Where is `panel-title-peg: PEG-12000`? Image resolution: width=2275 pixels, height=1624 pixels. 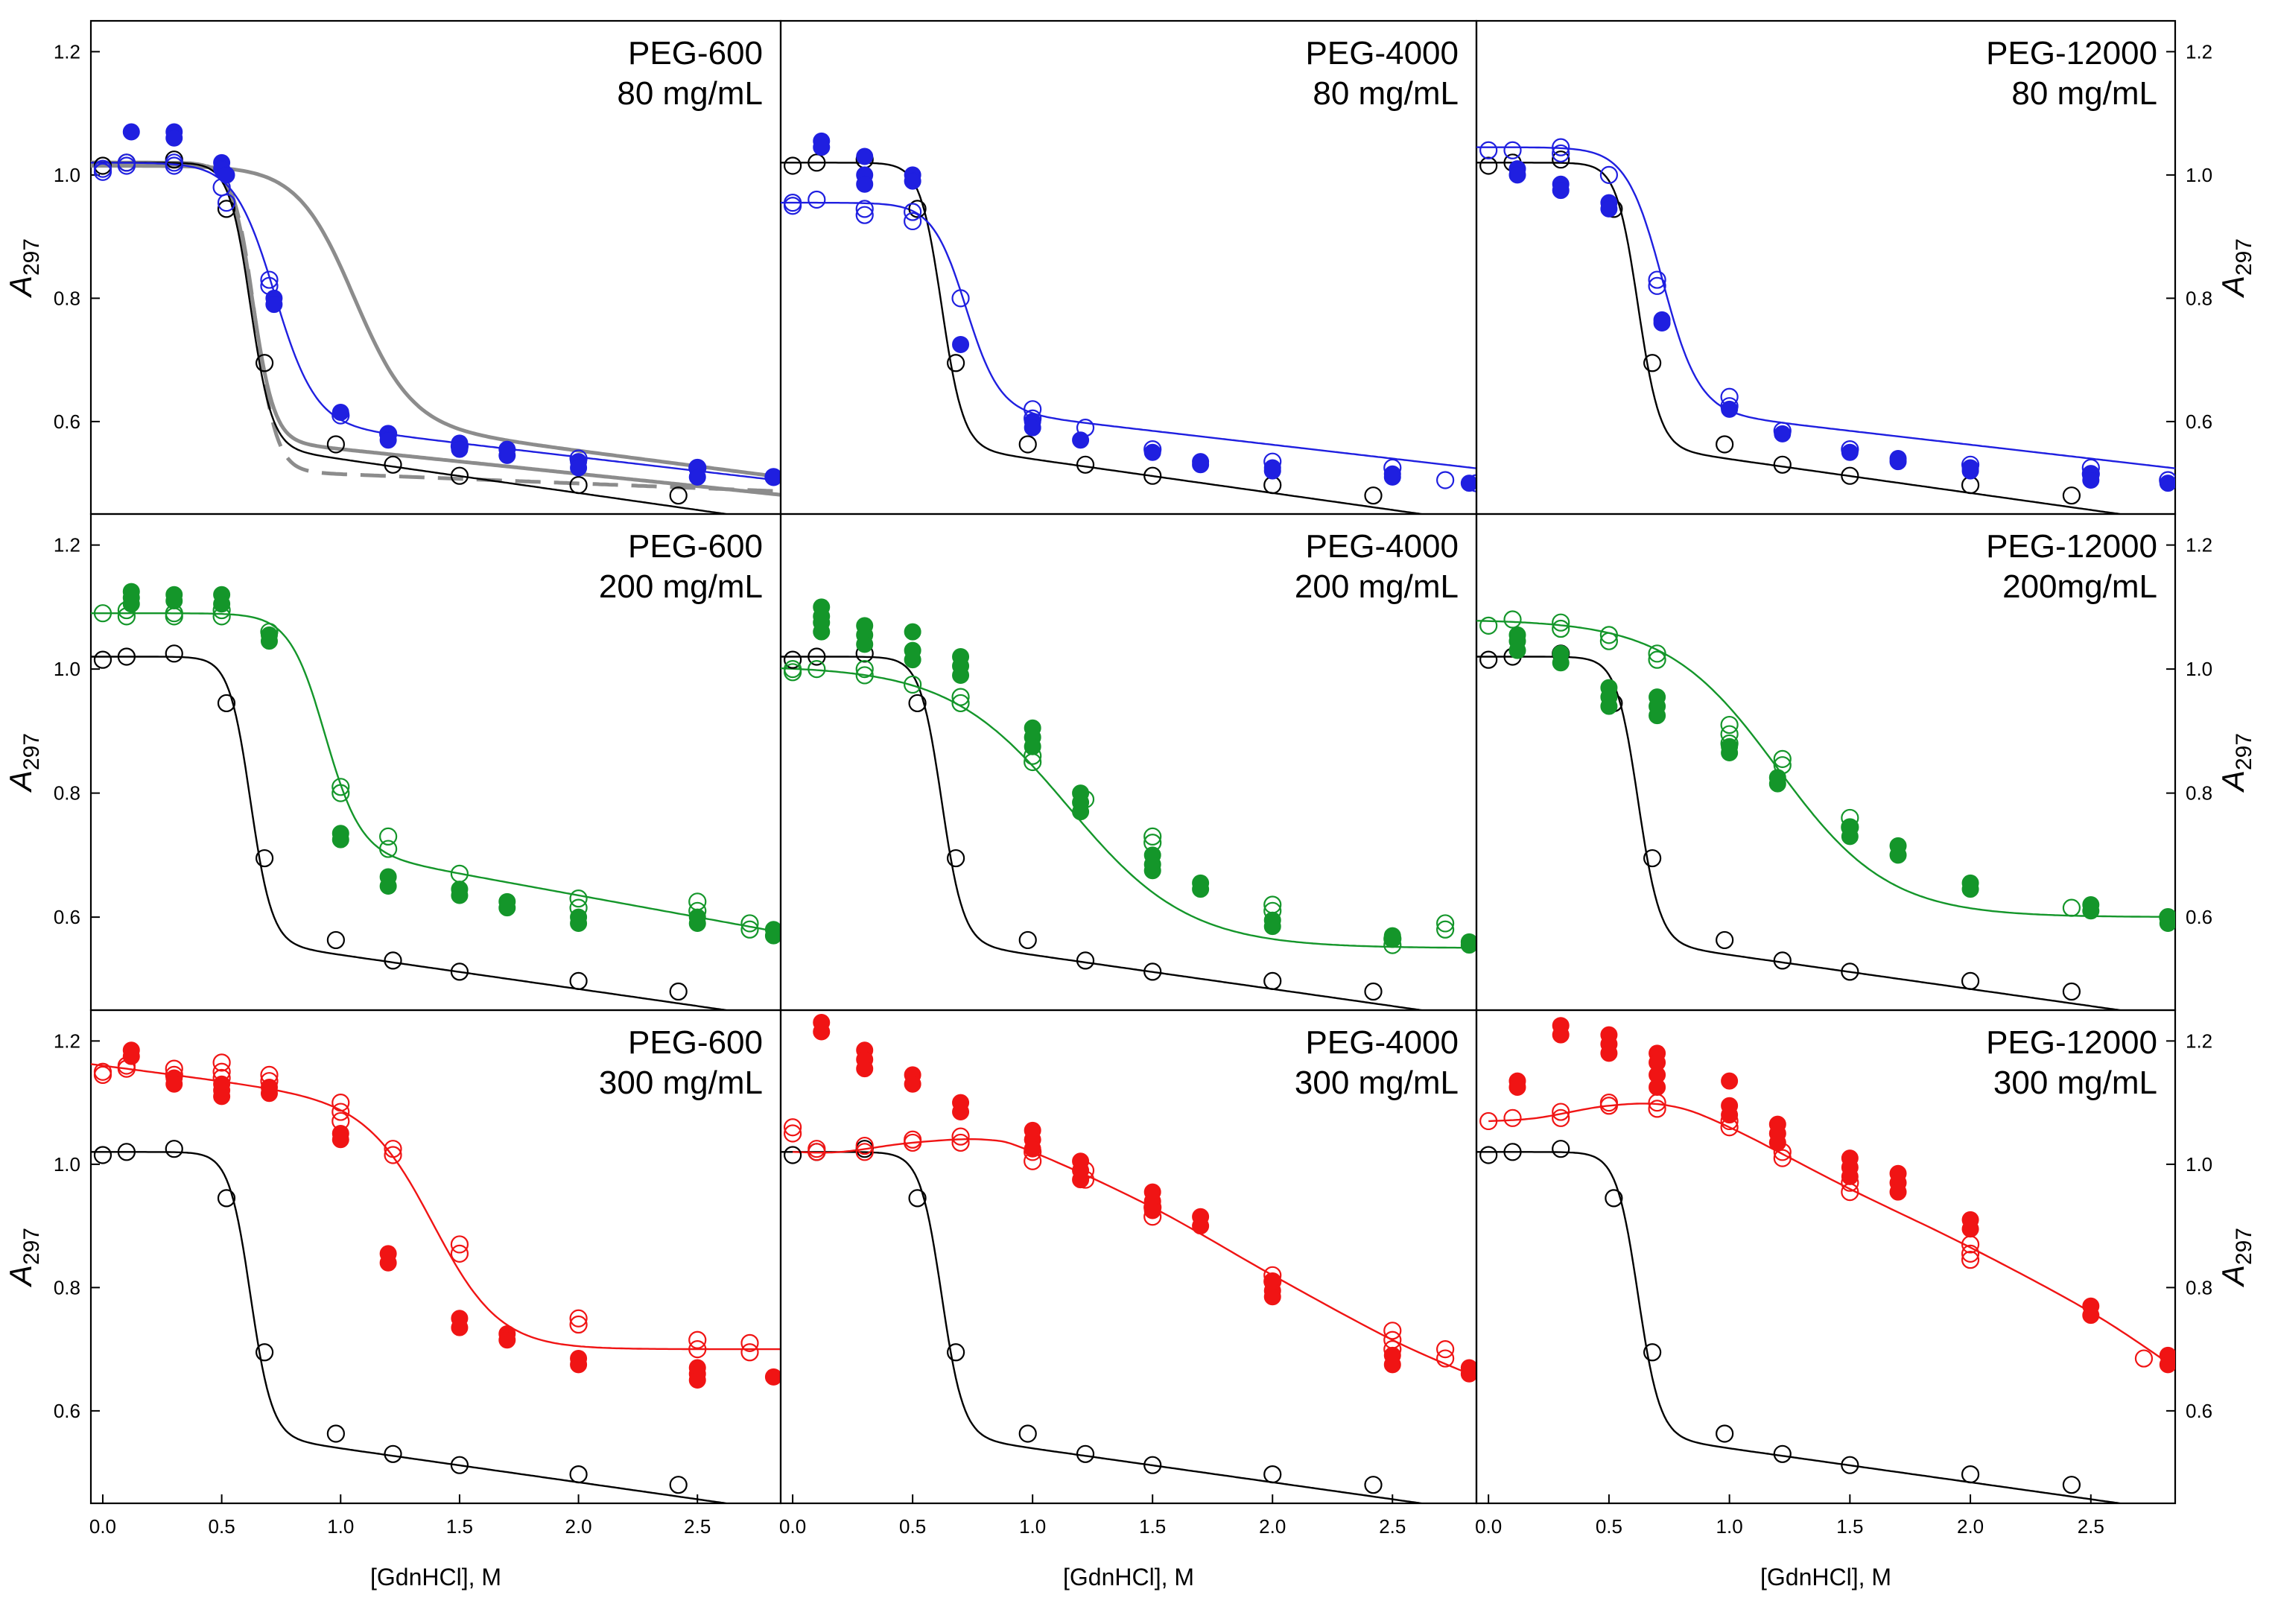 panel-title-peg: PEG-12000 is located at coordinates (2071, 546).